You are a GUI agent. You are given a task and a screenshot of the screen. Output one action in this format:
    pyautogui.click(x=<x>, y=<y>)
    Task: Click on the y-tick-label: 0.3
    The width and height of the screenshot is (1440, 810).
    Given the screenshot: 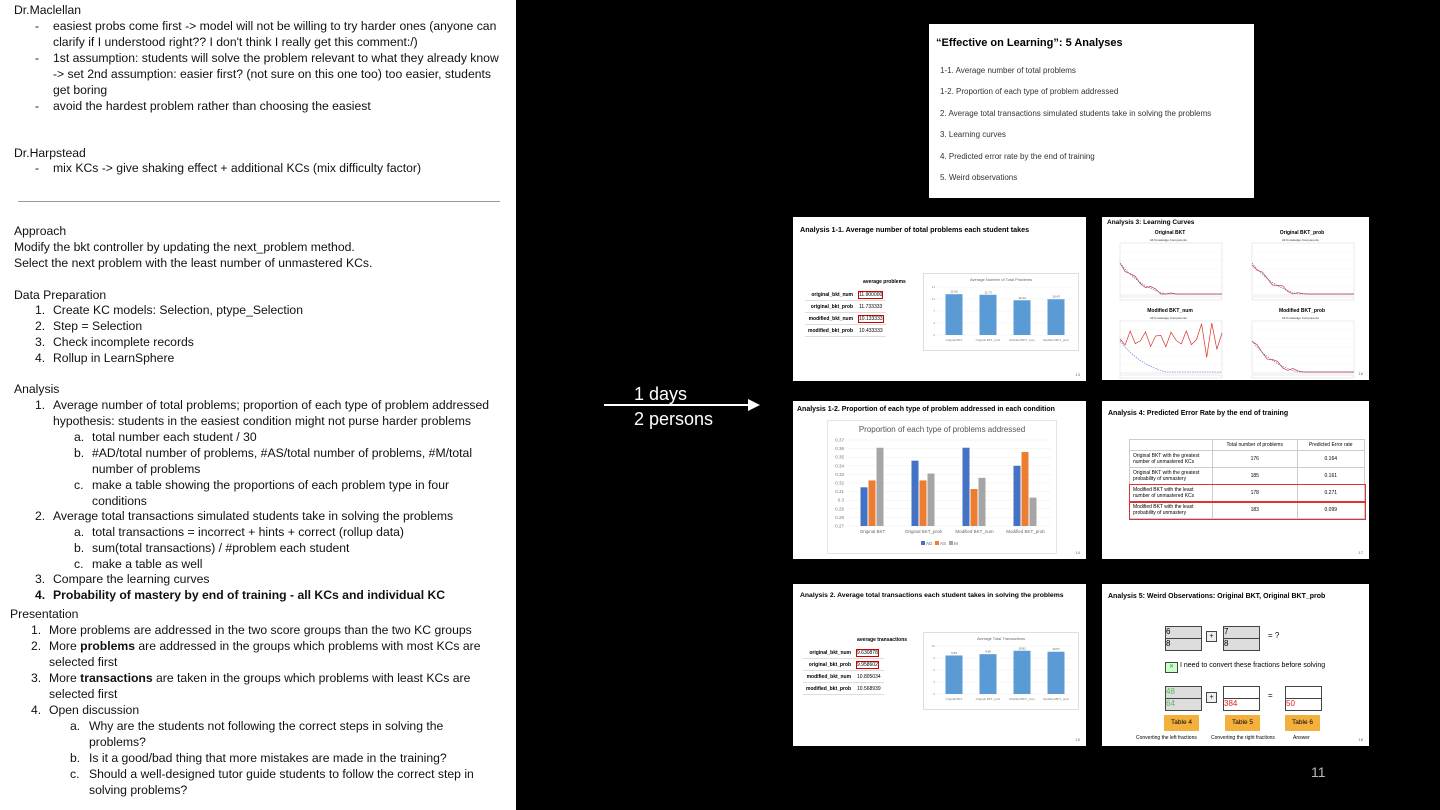 What is the action you would take?
    pyautogui.click(x=841, y=500)
    